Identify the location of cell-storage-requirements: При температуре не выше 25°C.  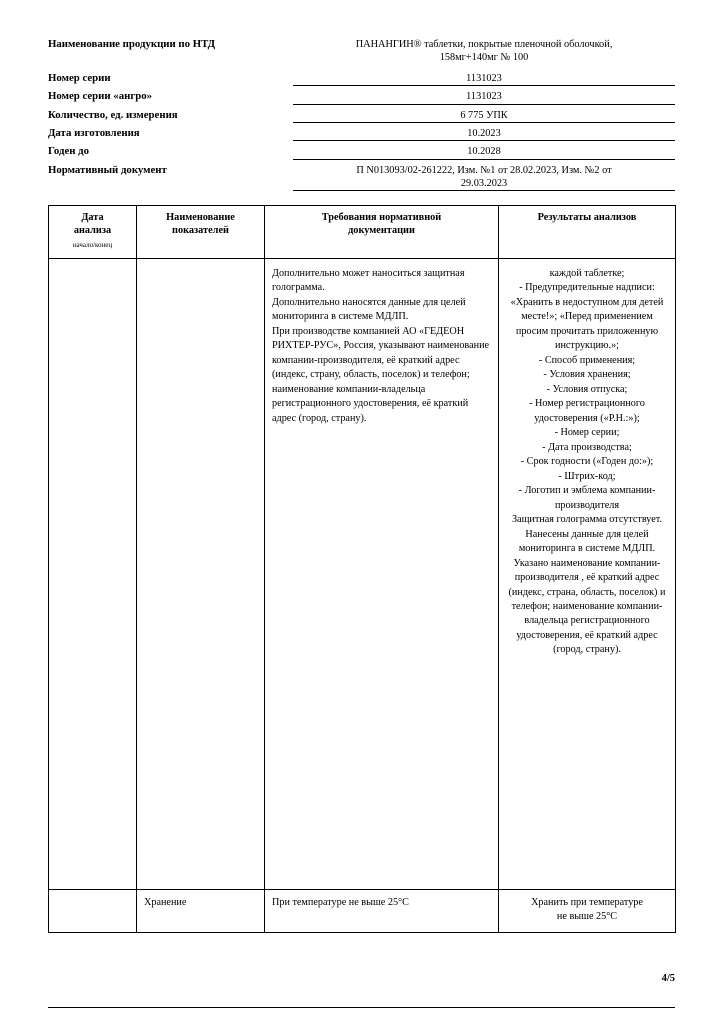
(381, 911).